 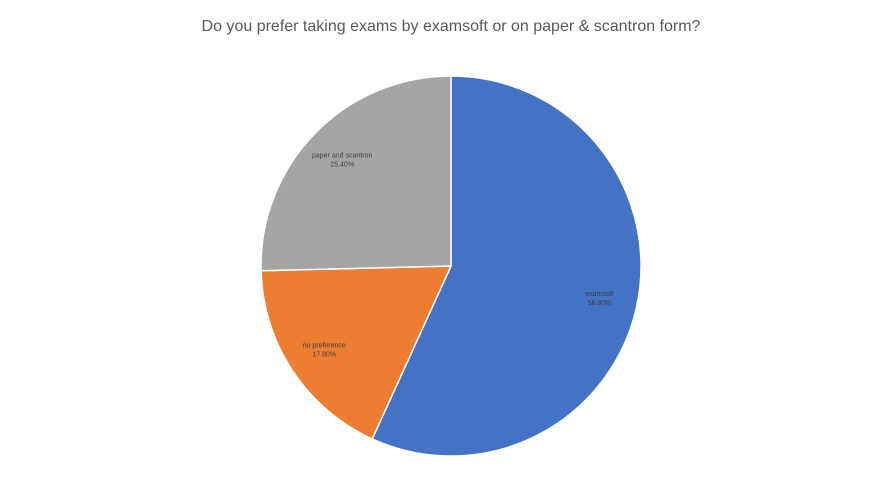 I want to click on slice-value-label: 17.80%, so click(x=324, y=355).